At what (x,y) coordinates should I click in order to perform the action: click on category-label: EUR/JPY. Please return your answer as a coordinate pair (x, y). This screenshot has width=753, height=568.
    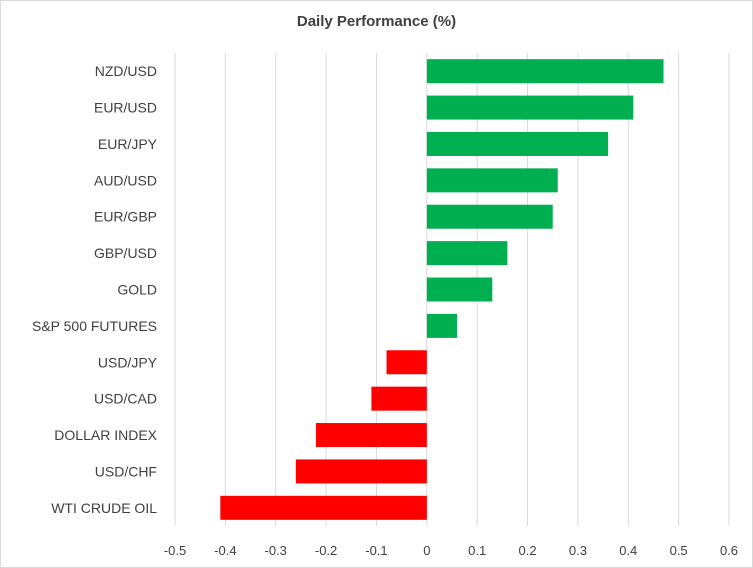
    Looking at the image, I should click on (128, 144).